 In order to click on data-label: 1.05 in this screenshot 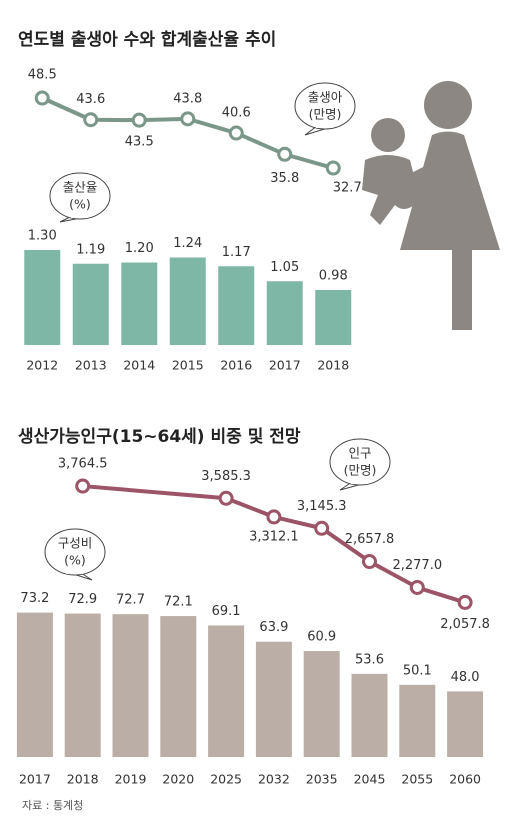, I will do `click(284, 267)`.